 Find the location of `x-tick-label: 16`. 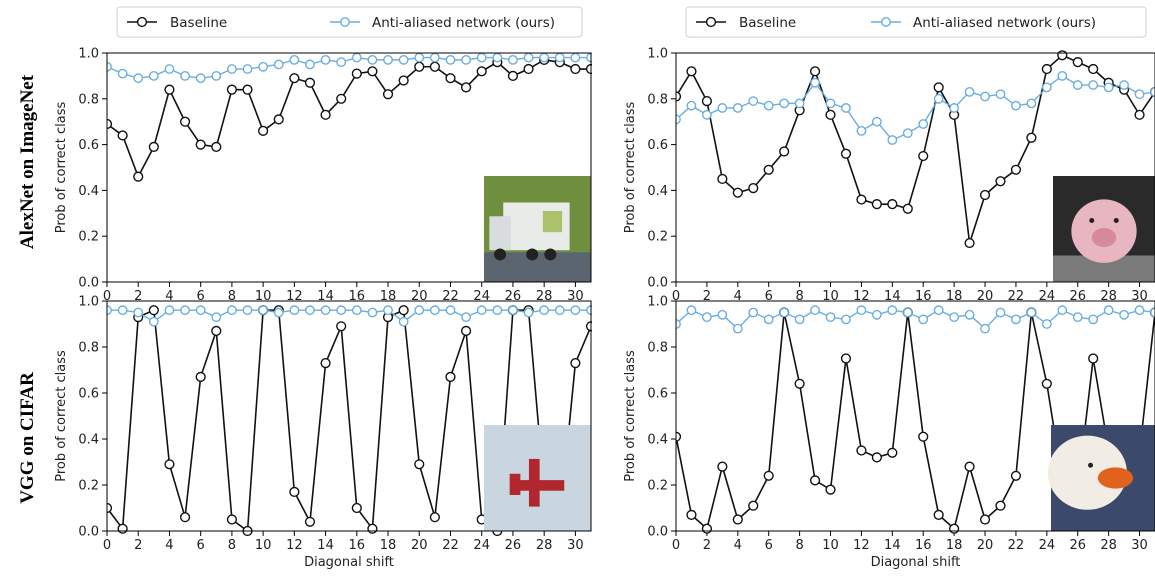

x-tick-label: 16 is located at coordinates (357, 545).